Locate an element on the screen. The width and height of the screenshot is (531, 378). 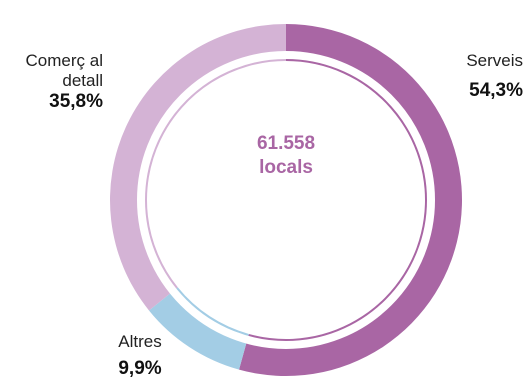
slice-label-name: Comerç al detall is located at coordinates (64, 70).